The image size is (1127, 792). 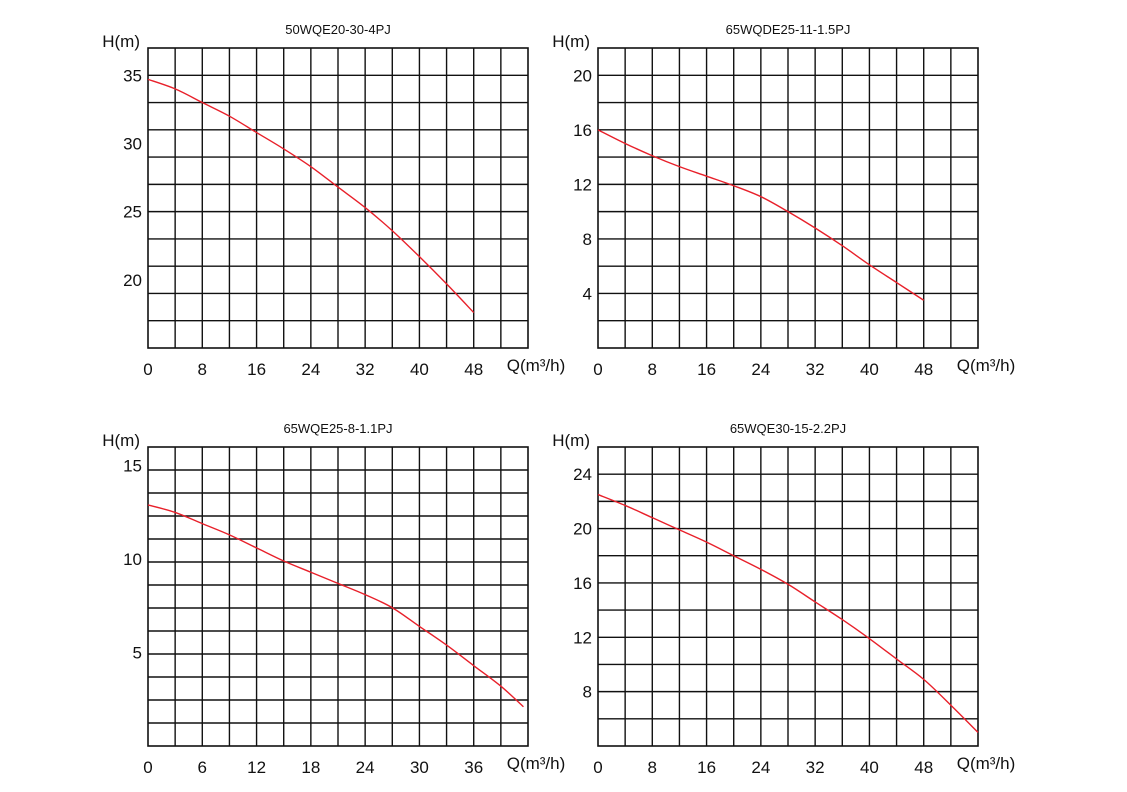 I want to click on chart-title: 65WQDE25-11-1.5PJ, so click(x=788, y=29).